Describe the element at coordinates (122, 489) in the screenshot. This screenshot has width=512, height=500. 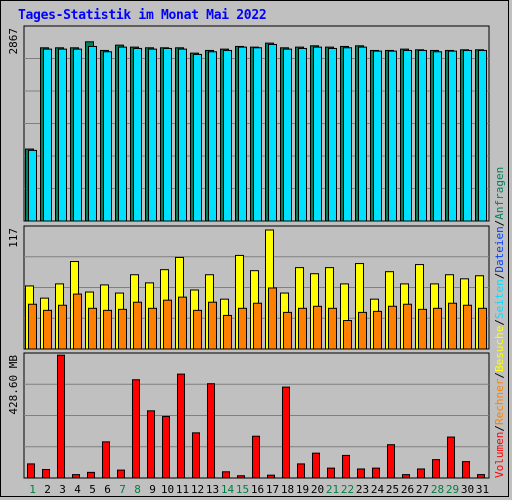
I see `x-tick-label: 7` at that location.